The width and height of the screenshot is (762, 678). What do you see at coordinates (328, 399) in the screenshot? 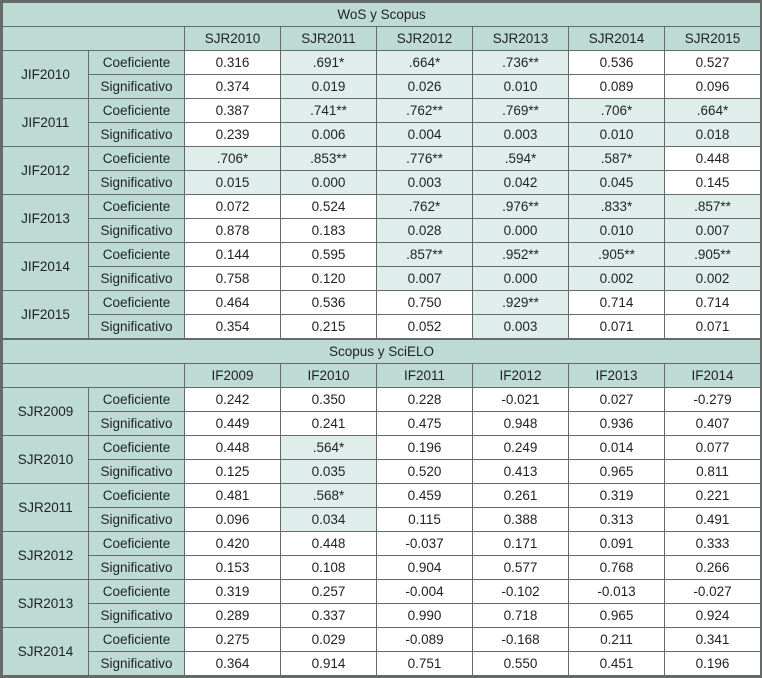
I see `coefficient-value: 0.350` at bounding box center [328, 399].